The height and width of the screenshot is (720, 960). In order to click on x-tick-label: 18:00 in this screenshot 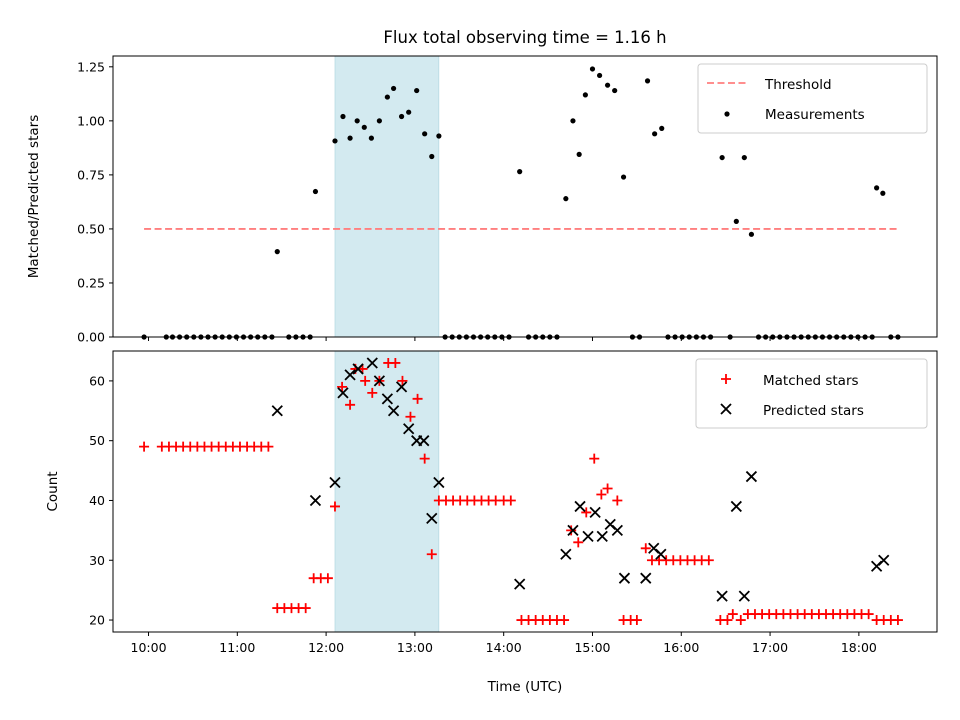, I will do `click(859, 647)`.